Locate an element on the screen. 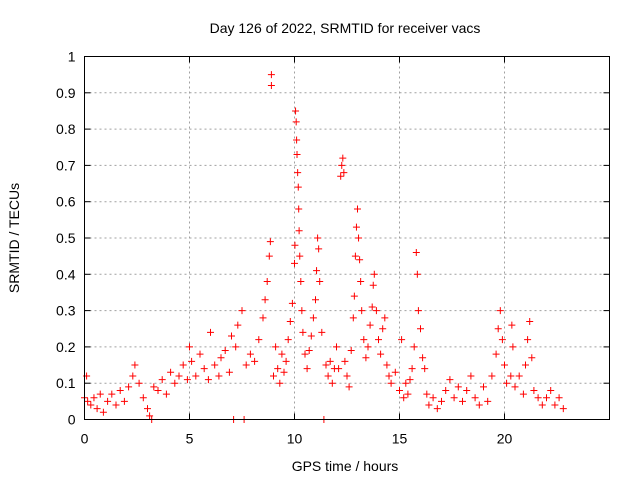  y-tick-label: 0.4 is located at coordinates (66, 274).